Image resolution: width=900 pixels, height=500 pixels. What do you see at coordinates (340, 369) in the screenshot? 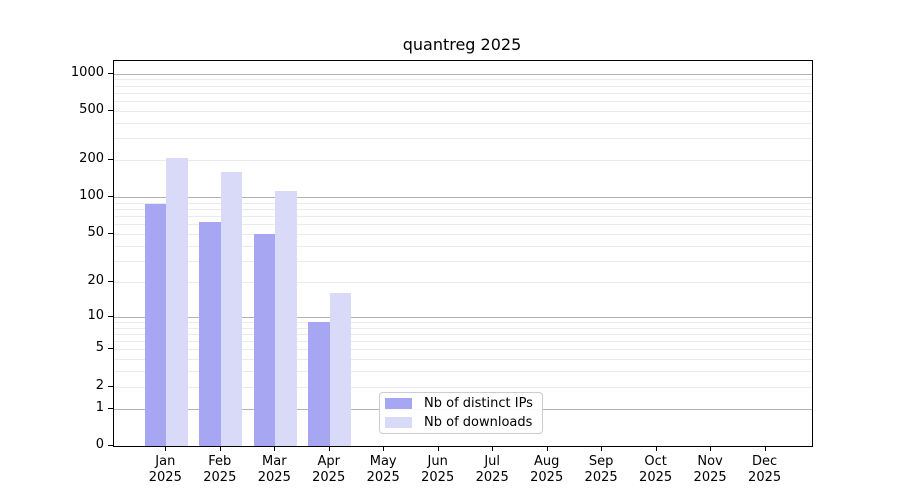
I see `bar-nb-of-downloads-apr` at bounding box center [340, 369].